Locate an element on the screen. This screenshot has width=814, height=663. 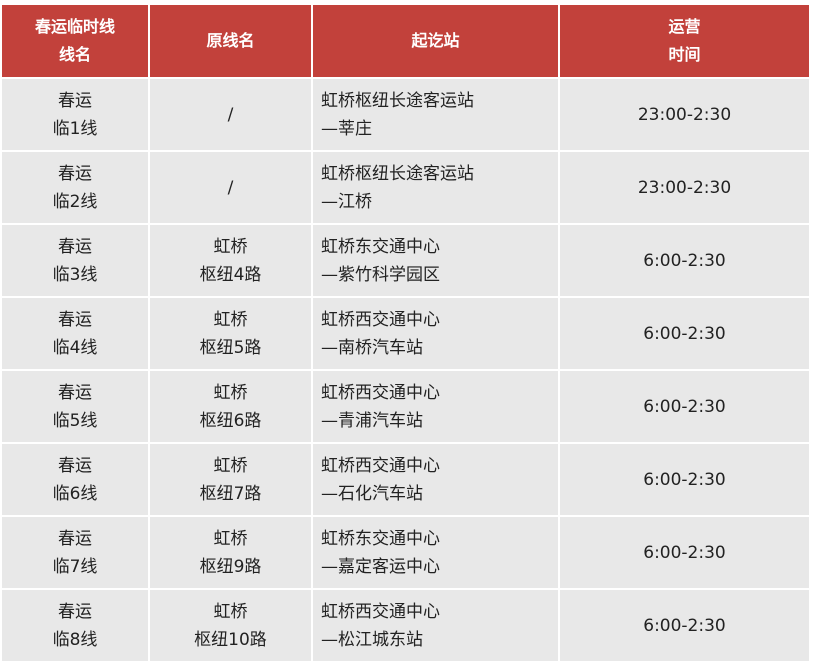
end-station: —江桥 is located at coordinates (346, 201).